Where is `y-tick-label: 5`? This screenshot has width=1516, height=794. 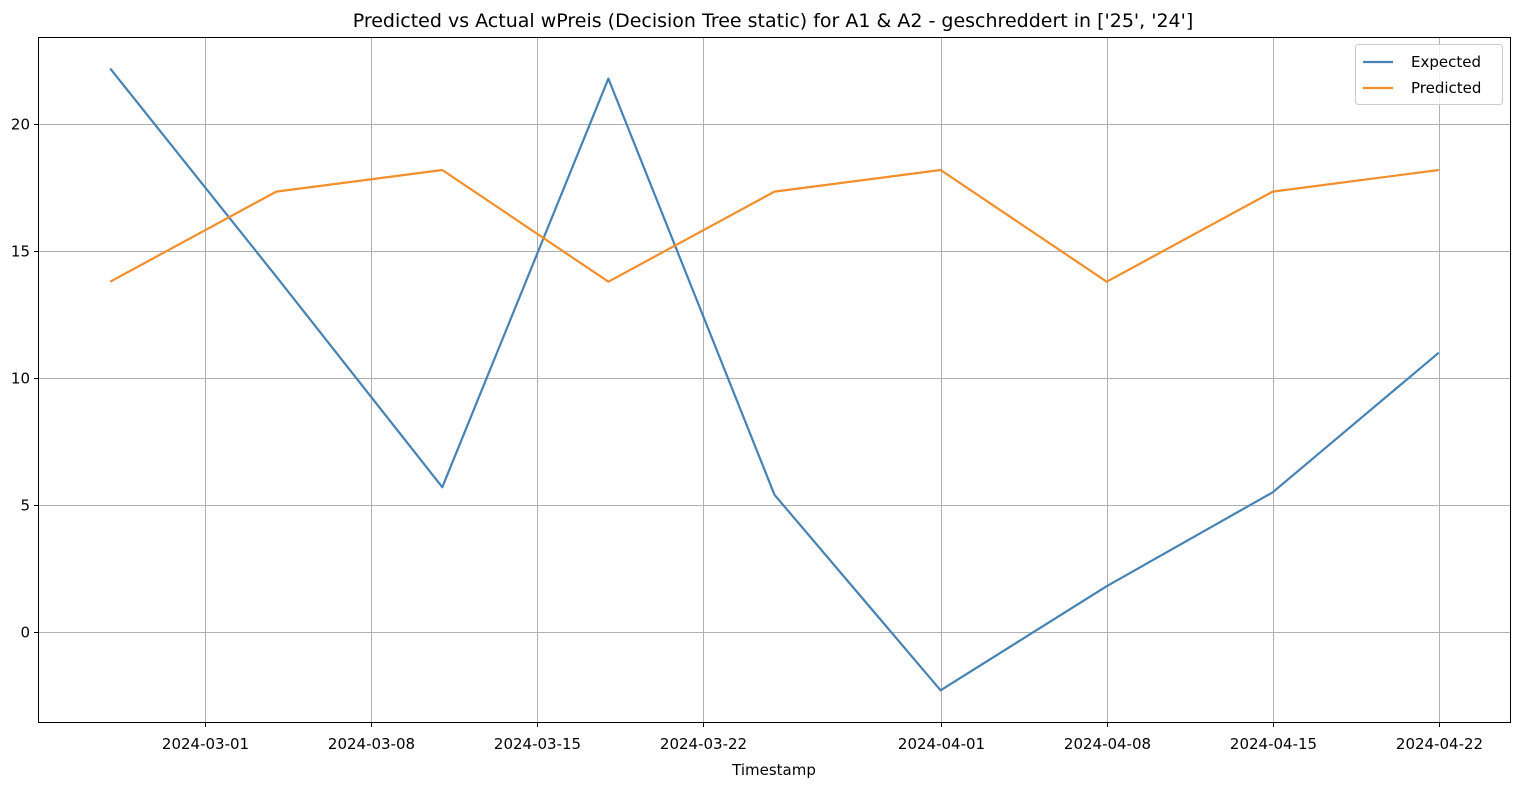
y-tick-label: 5 is located at coordinates (25, 506).